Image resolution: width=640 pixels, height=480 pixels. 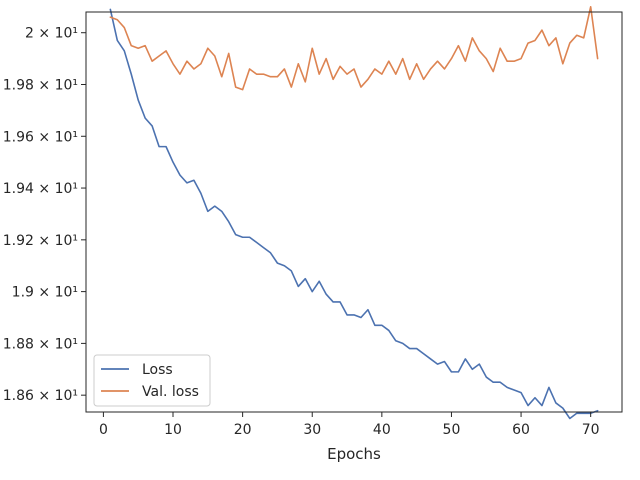 I want to click on x-tick-label: 20, so click(x=243, y=430).